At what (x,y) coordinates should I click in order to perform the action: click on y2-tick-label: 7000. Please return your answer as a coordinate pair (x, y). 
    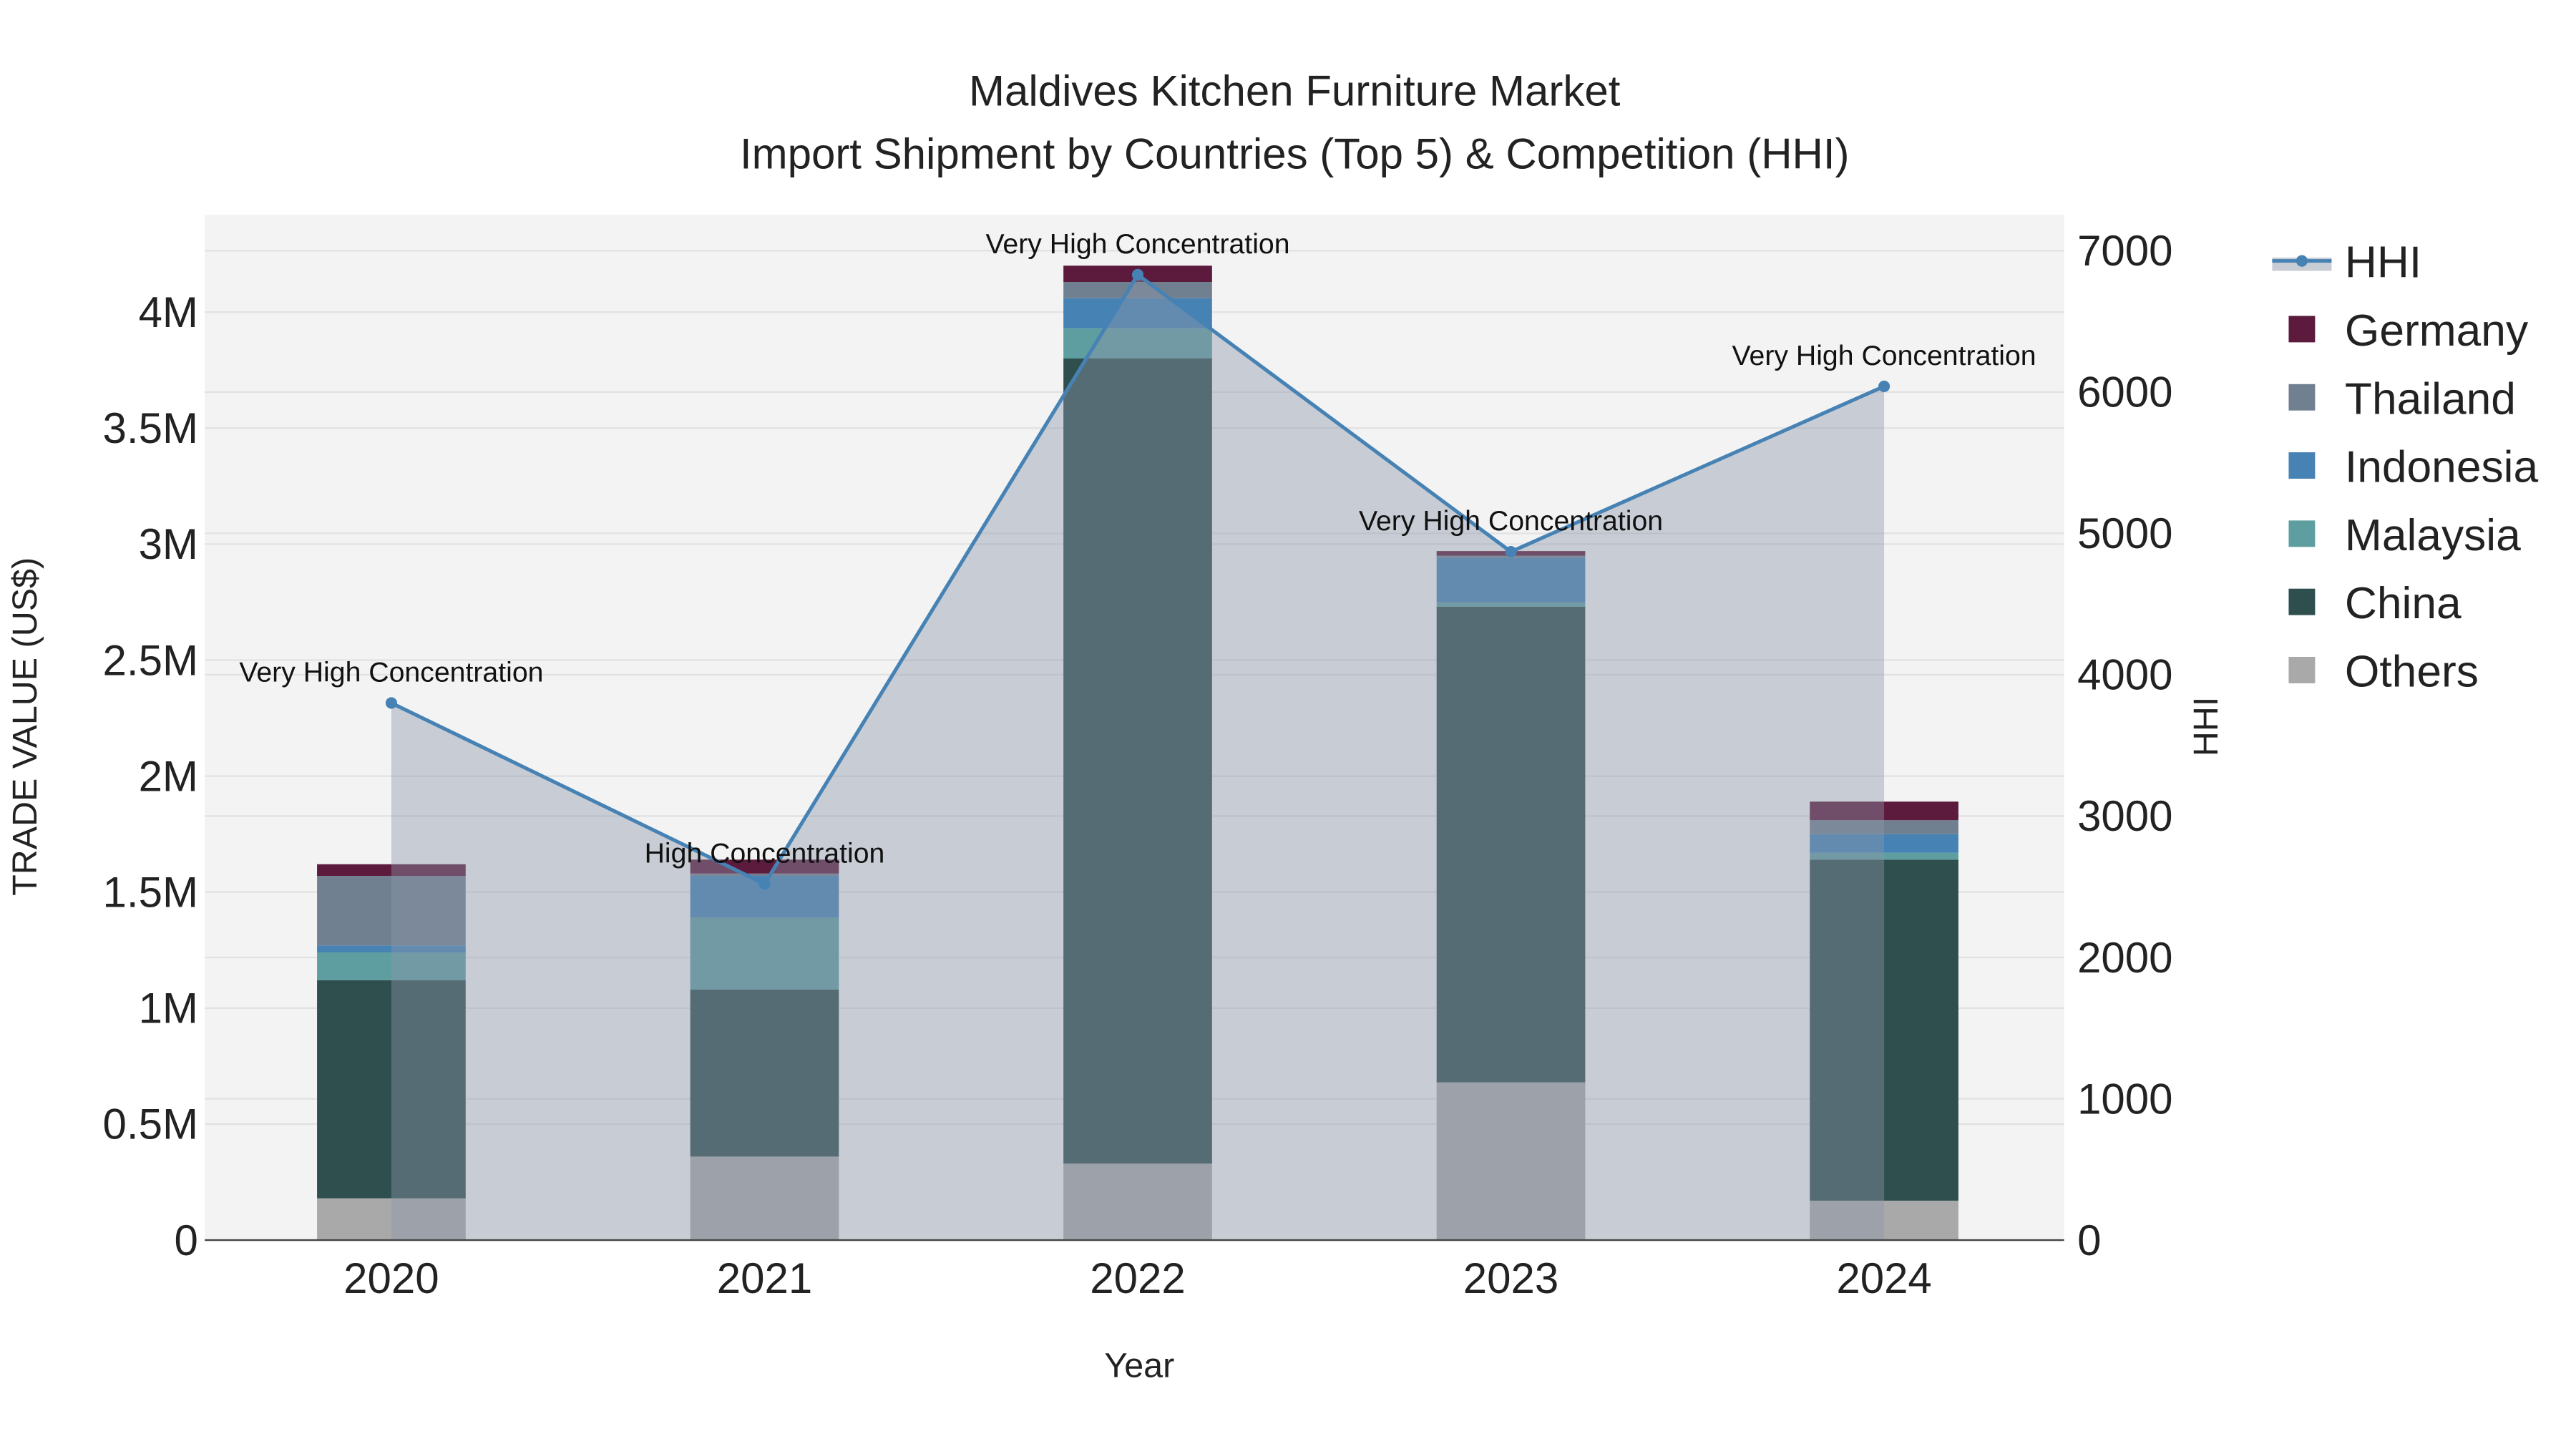
    Looking at the image, I should click on (2124, 251).